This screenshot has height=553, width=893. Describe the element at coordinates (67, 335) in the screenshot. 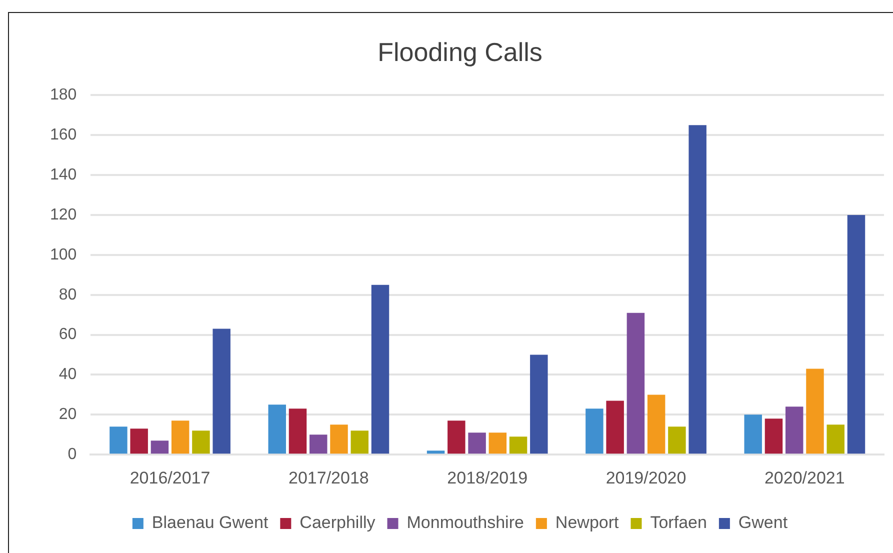

I see `y-tick-label: 60` at that location.